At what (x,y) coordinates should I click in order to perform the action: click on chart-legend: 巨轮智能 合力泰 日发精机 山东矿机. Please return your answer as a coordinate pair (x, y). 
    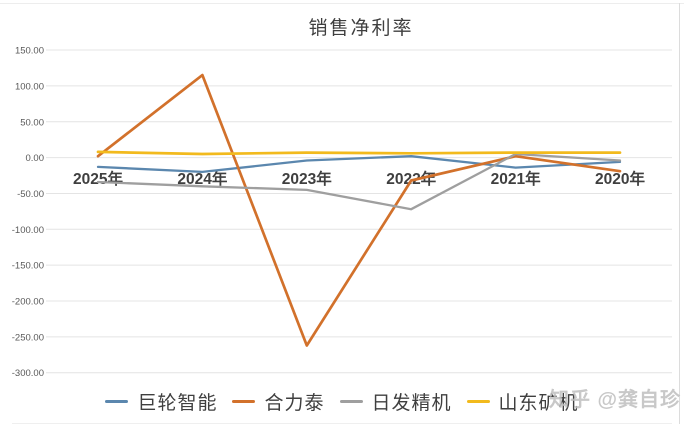
    Looking at the image, I should click on (342, 401).